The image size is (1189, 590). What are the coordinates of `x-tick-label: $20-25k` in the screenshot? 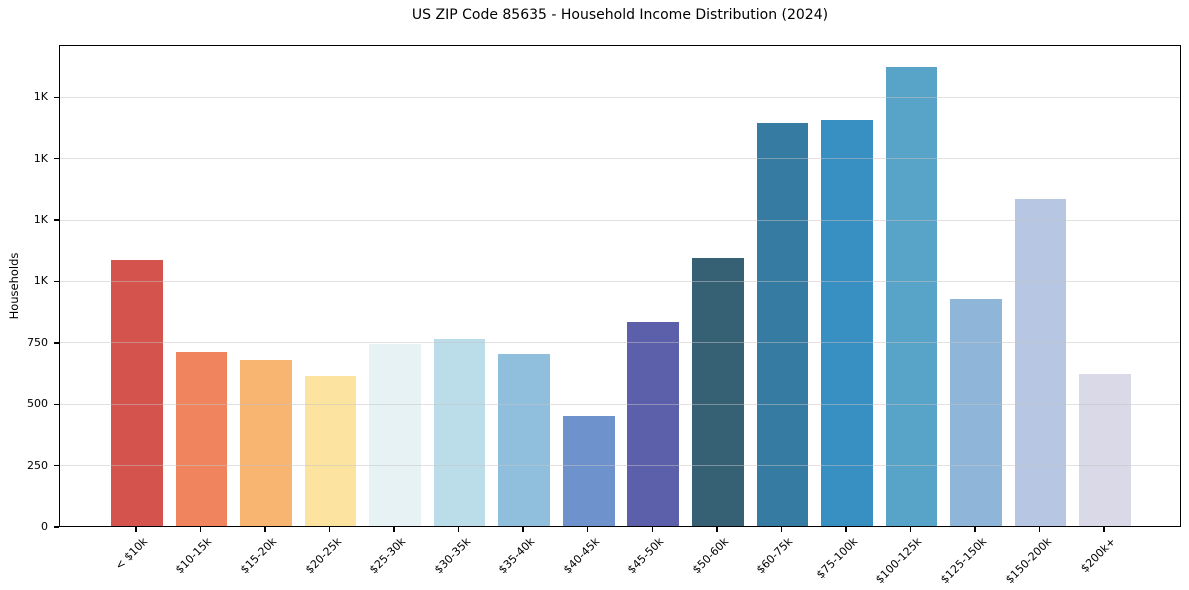 It's located at (323, 556).